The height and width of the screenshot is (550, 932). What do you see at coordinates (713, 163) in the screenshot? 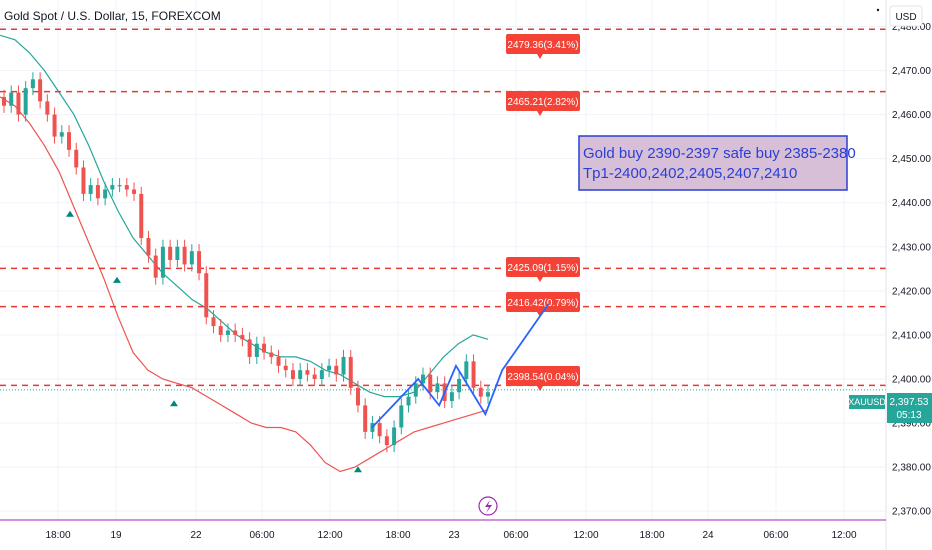
I see `annotation-box` at bounding box center [713, 163].